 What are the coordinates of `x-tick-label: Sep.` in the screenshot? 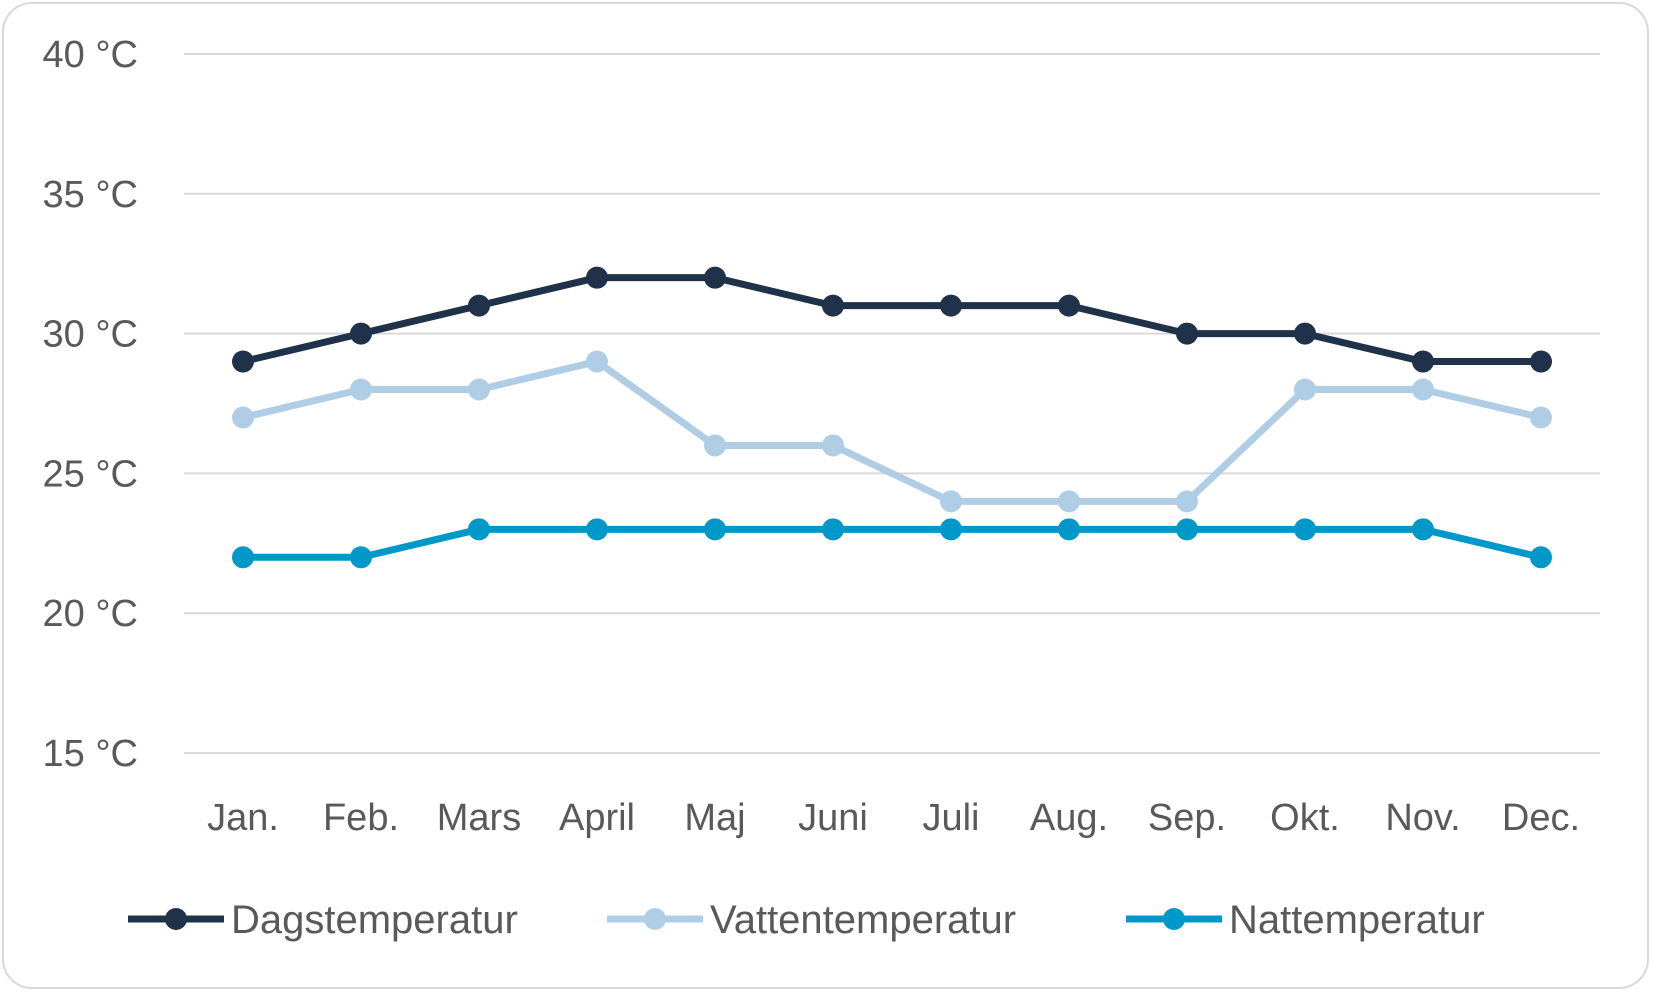 It's located at (1187, 818).